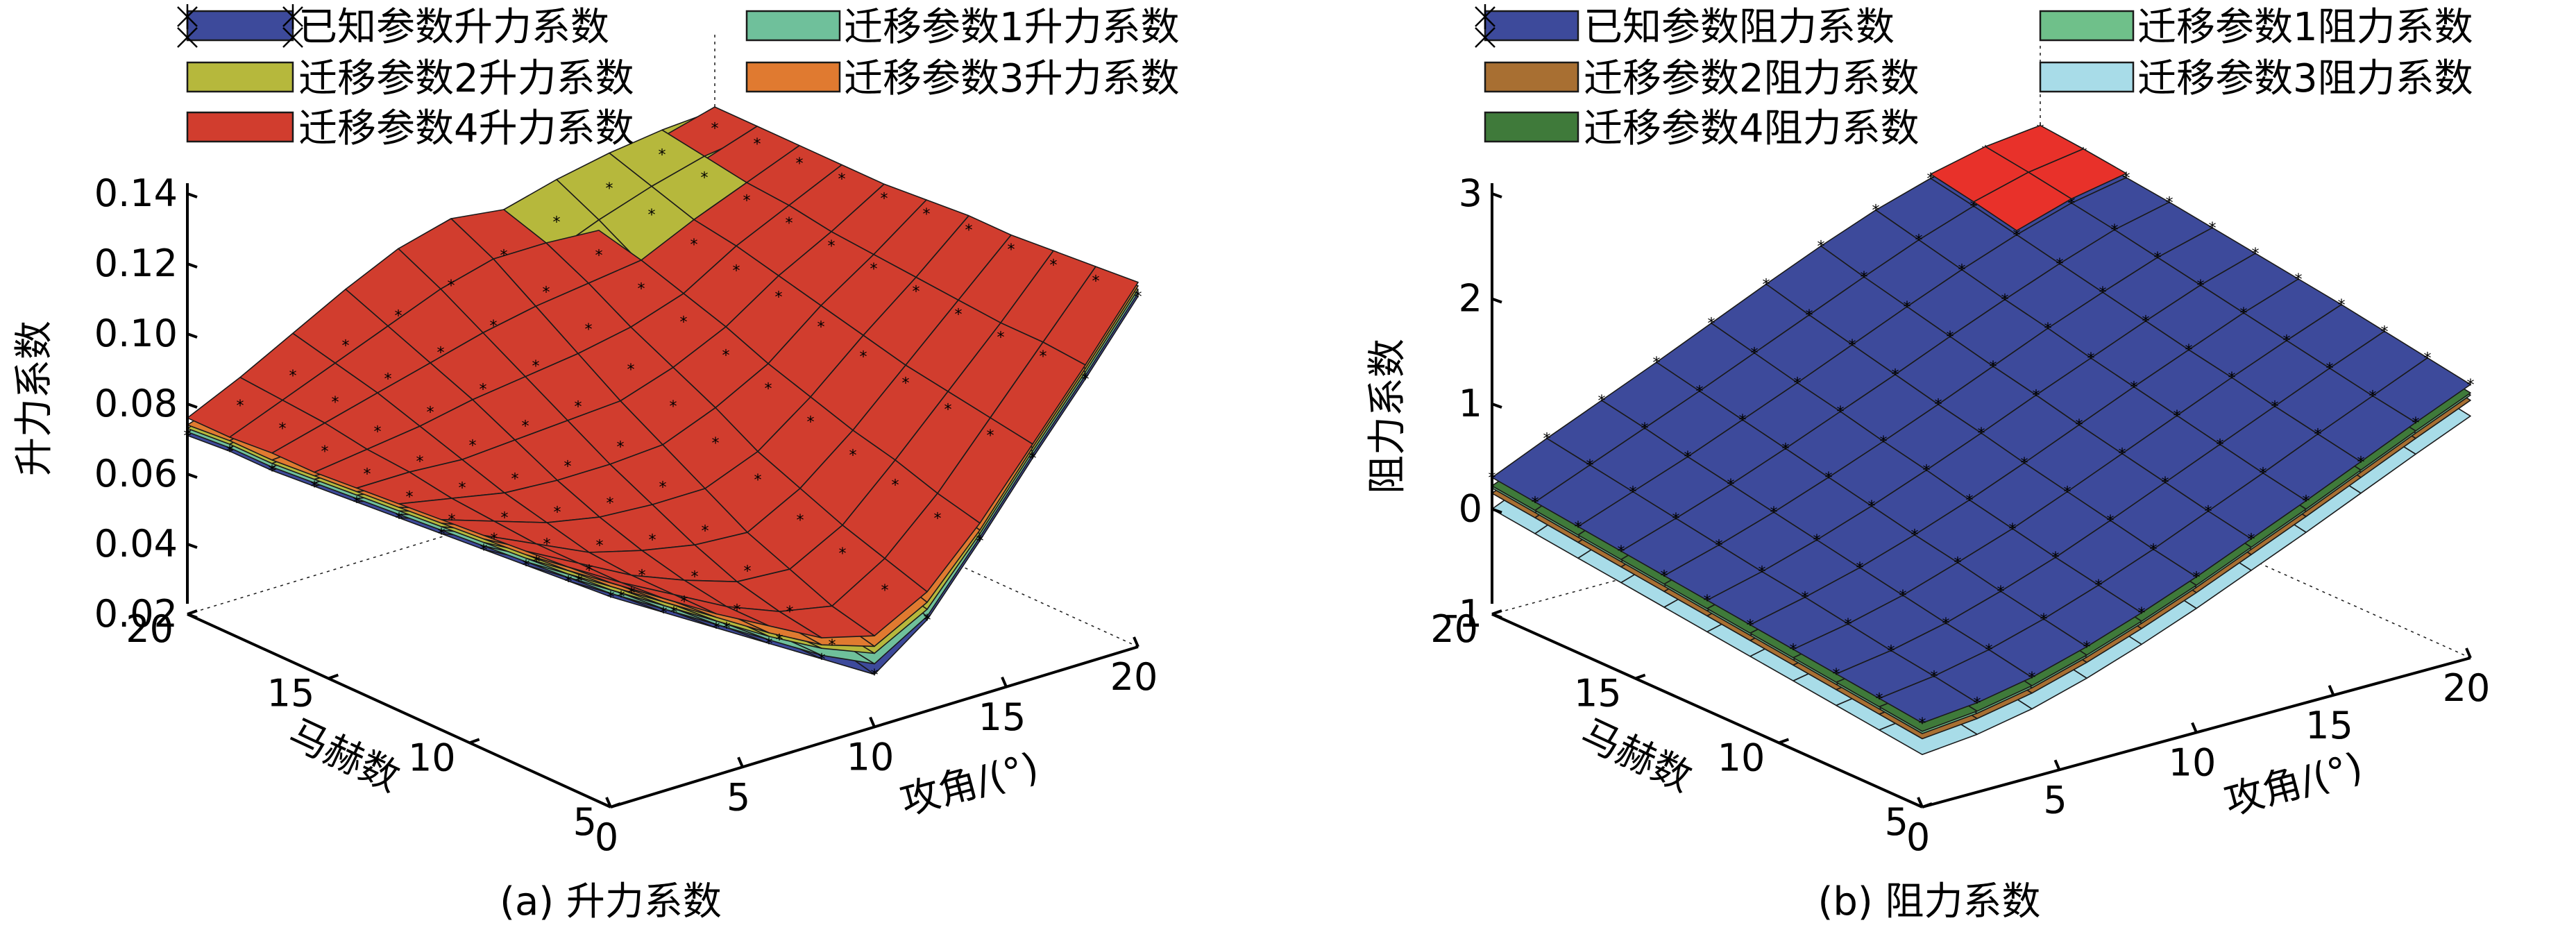 The height and width of the screenshot is (932, 2576). Describe the element at coordinates (136, 193) in the screenshot. I see `z-tick-label: 0.14` at that location.